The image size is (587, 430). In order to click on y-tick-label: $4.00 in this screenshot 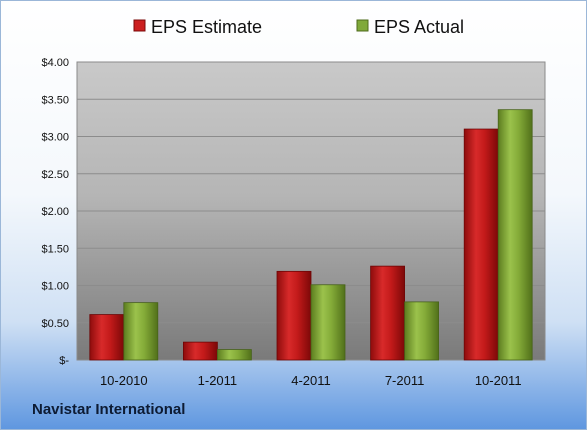, I will do `click(55, 63)`.